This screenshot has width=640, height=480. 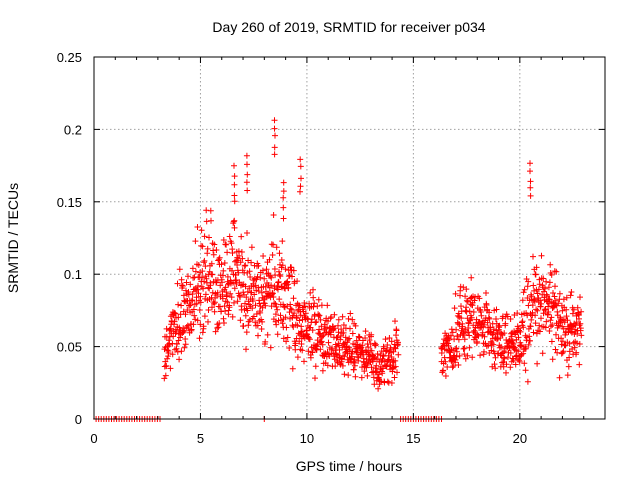 I want to click on x-tick-label-15: 15, so click(x=413, y=438).